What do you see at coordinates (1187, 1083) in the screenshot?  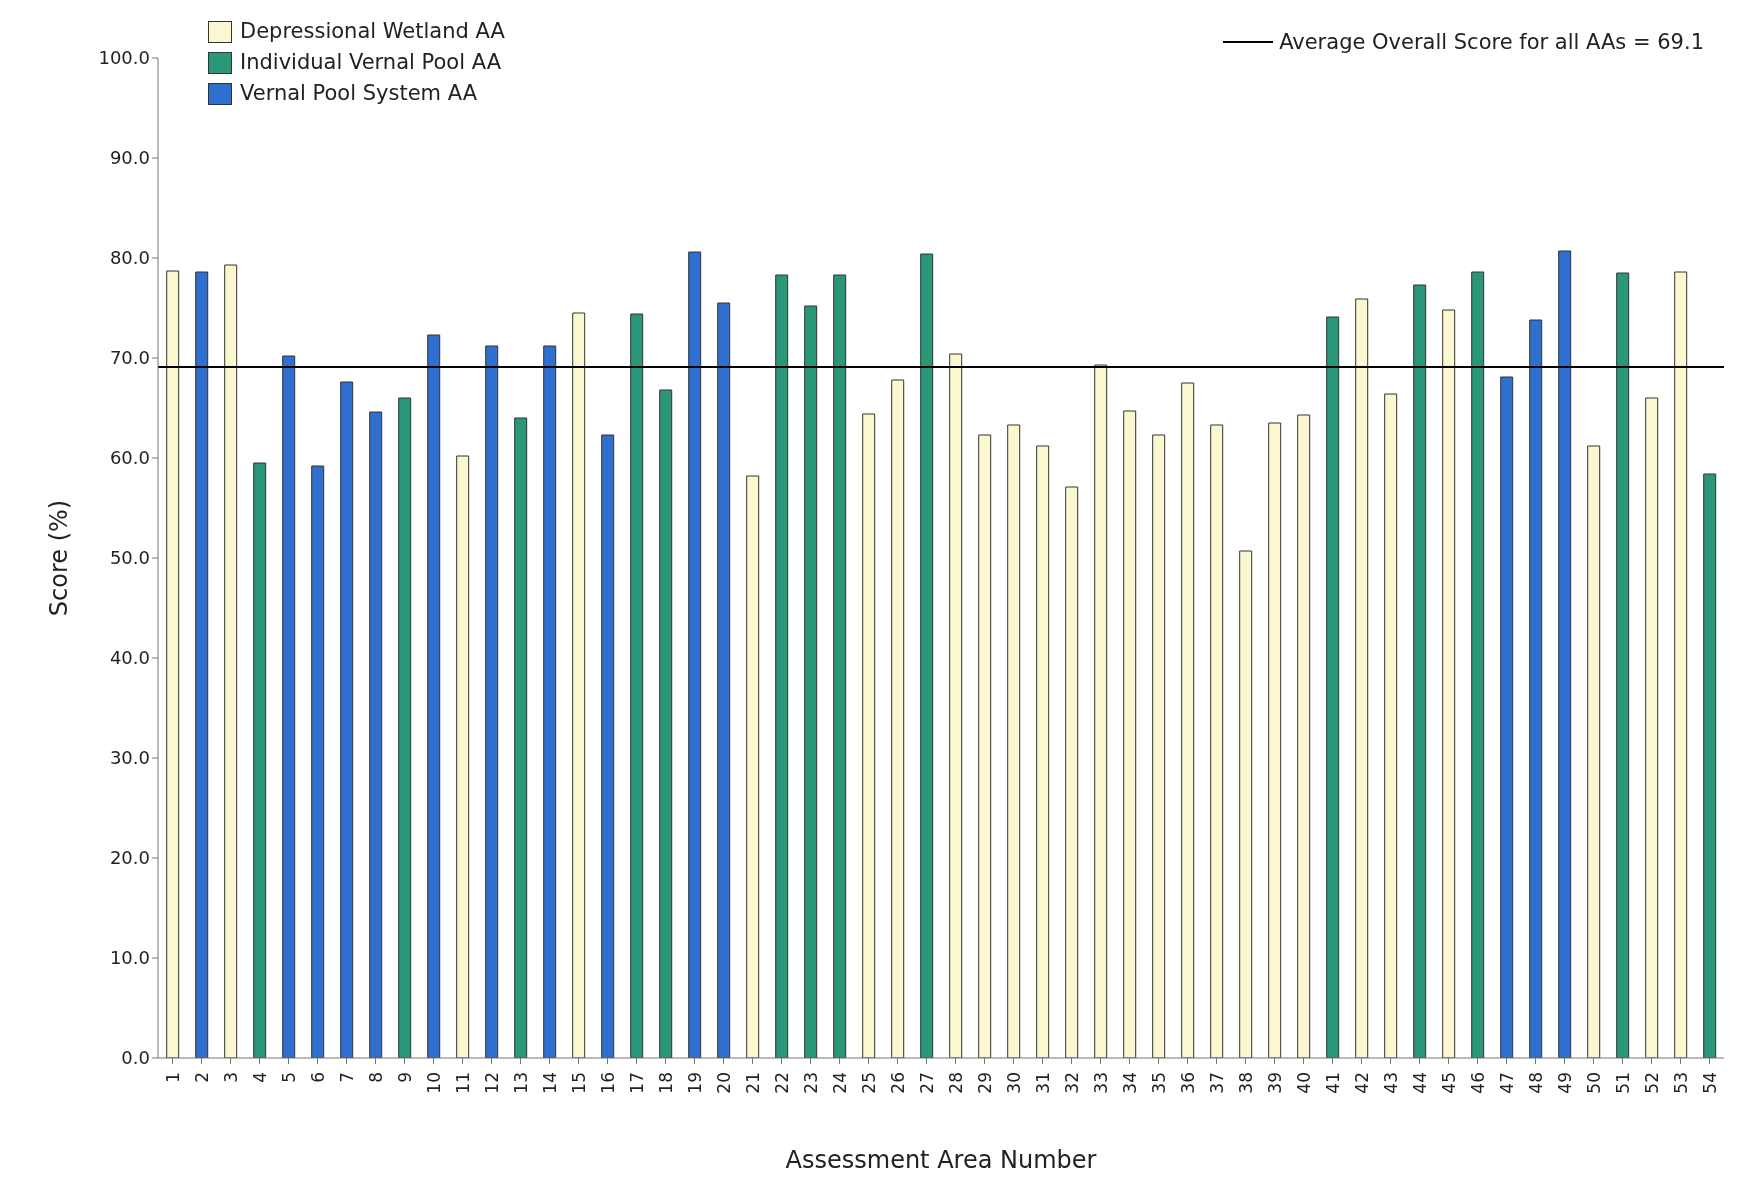 I see `x-tick-label: 36` at bounding box center [1187, 1083].